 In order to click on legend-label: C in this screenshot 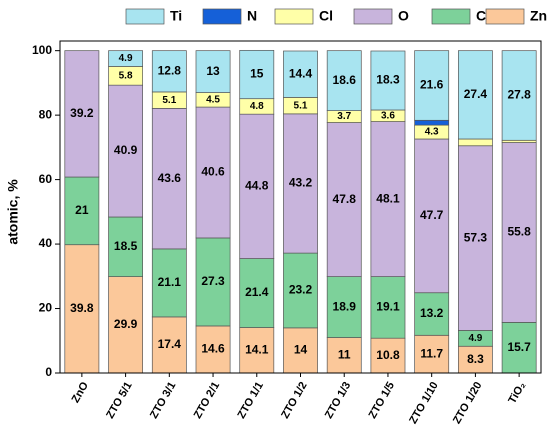, I will do `click(481, 16)`.